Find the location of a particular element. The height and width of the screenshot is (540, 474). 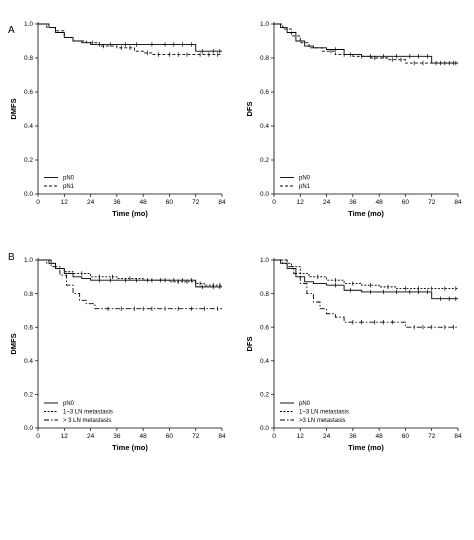

panel-label-b: B is located at coordinates (11, 257).